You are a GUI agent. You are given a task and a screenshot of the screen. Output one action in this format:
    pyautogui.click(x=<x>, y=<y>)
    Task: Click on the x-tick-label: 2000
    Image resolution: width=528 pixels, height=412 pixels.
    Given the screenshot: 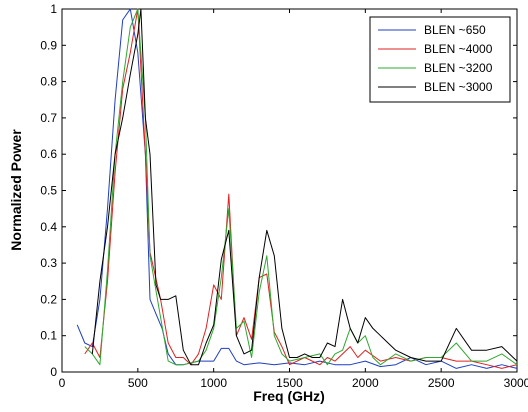 What is the action you would take?
    pyautogui.click(x=365, y=383)
    